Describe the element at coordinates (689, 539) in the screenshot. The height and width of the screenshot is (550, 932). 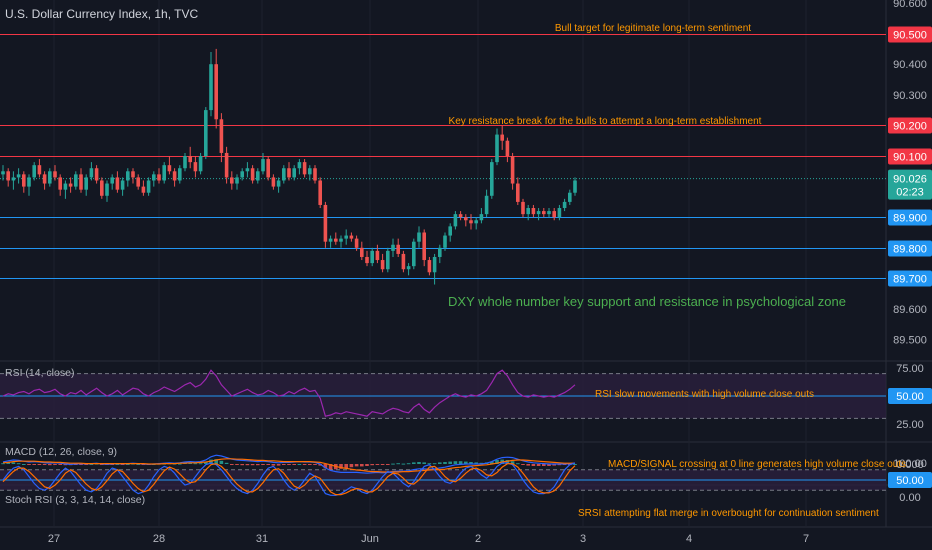
I see `time-tick: 4` at that location.